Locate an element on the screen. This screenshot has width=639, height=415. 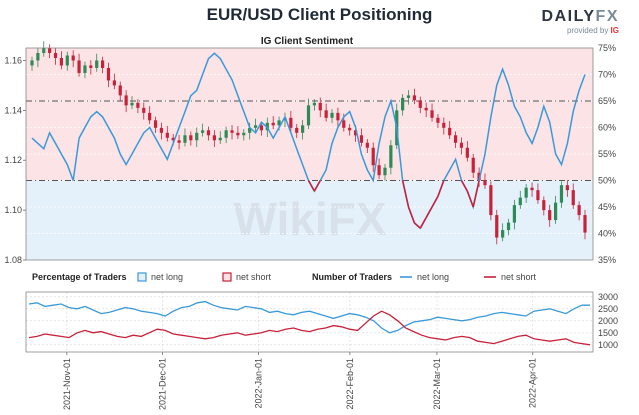
traders-net-long-line is located at coordinates (309, 317).